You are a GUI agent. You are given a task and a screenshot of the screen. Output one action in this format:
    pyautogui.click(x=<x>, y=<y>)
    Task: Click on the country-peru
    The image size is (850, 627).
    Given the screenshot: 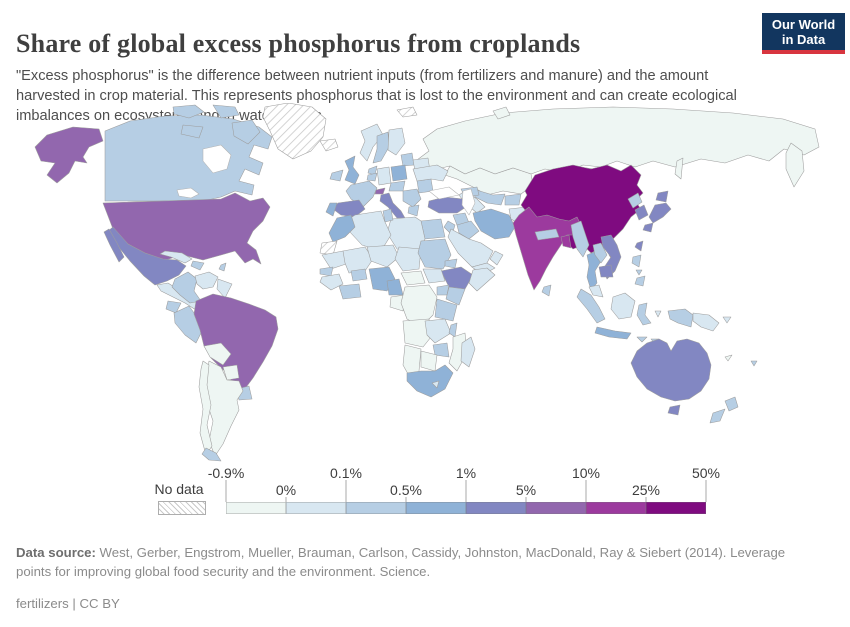 What is the action you would take?
    pyautogui.click(x=188, y=324)
    